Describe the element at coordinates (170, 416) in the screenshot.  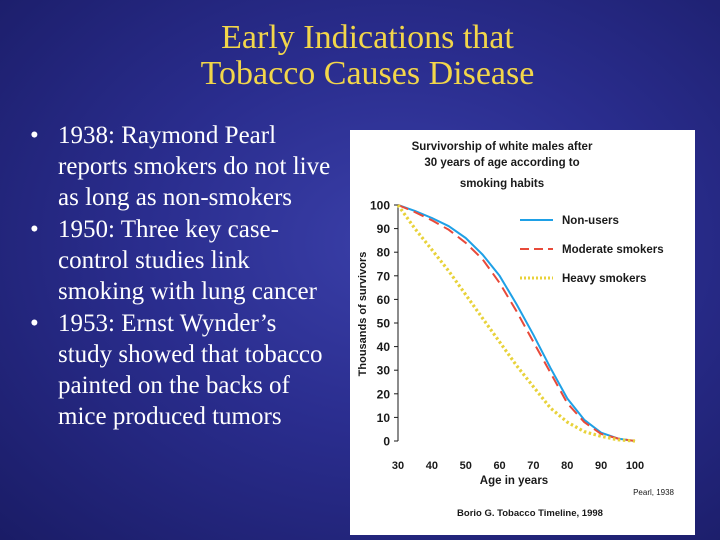
I see `bullet-line: mice produced tumors` at that location.